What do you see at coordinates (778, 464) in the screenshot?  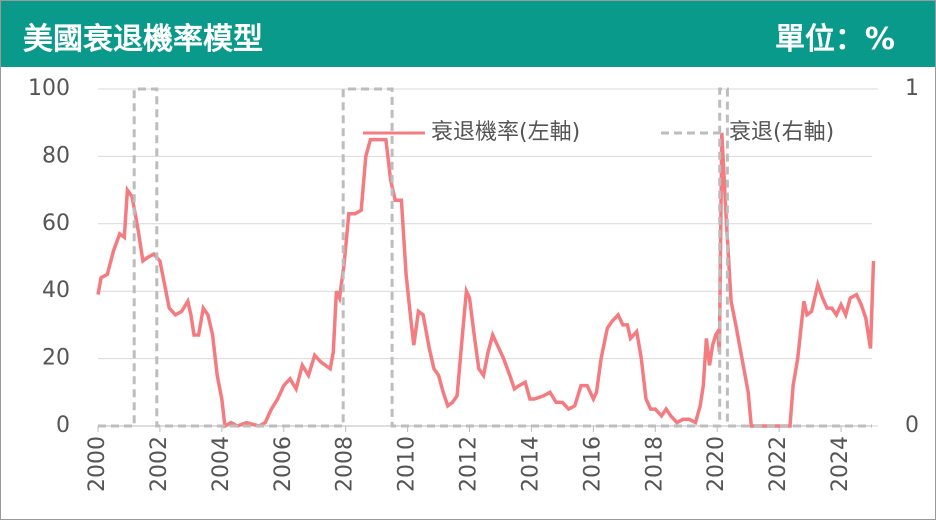 I see `x-tick-label: 2022` at bounding box center [778, 464].